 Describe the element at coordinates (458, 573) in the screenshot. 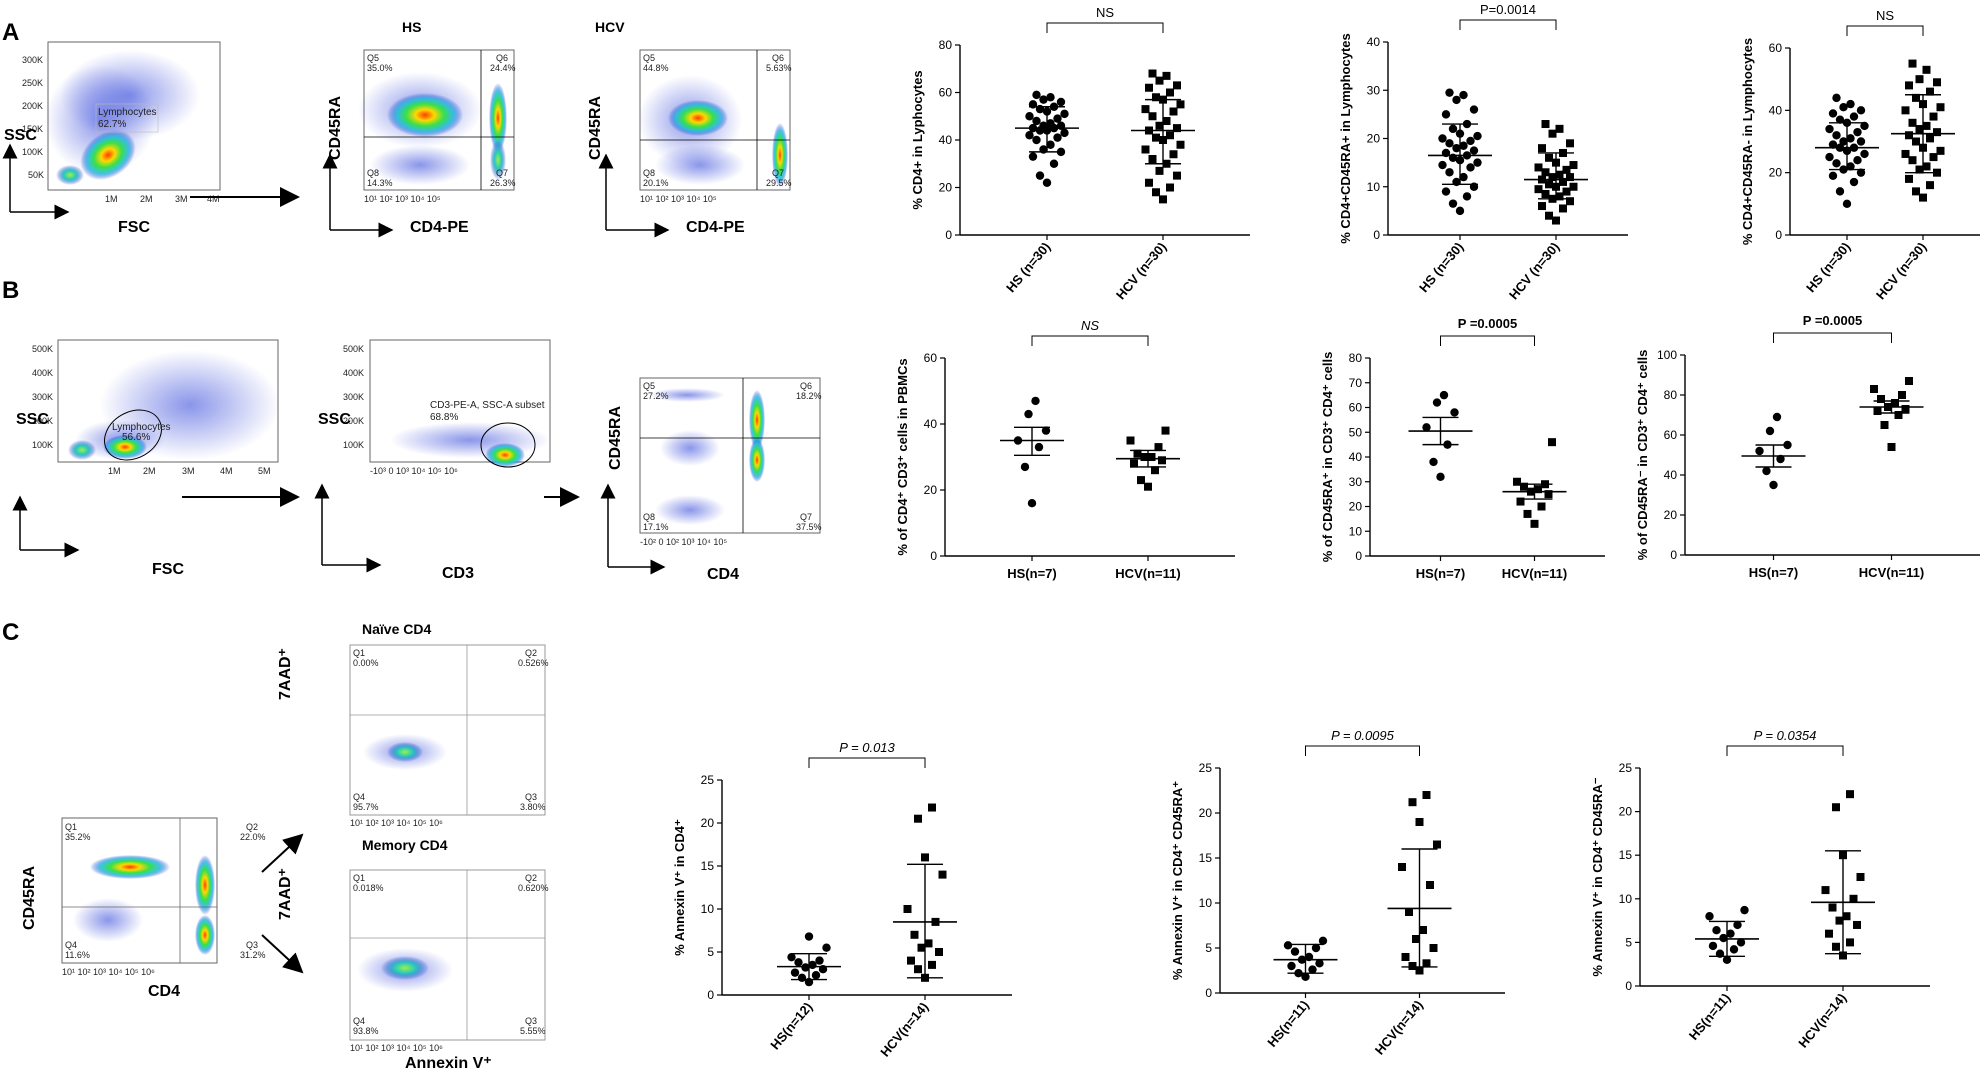

I see `b-cd3-xaxis: CD3` at that location.